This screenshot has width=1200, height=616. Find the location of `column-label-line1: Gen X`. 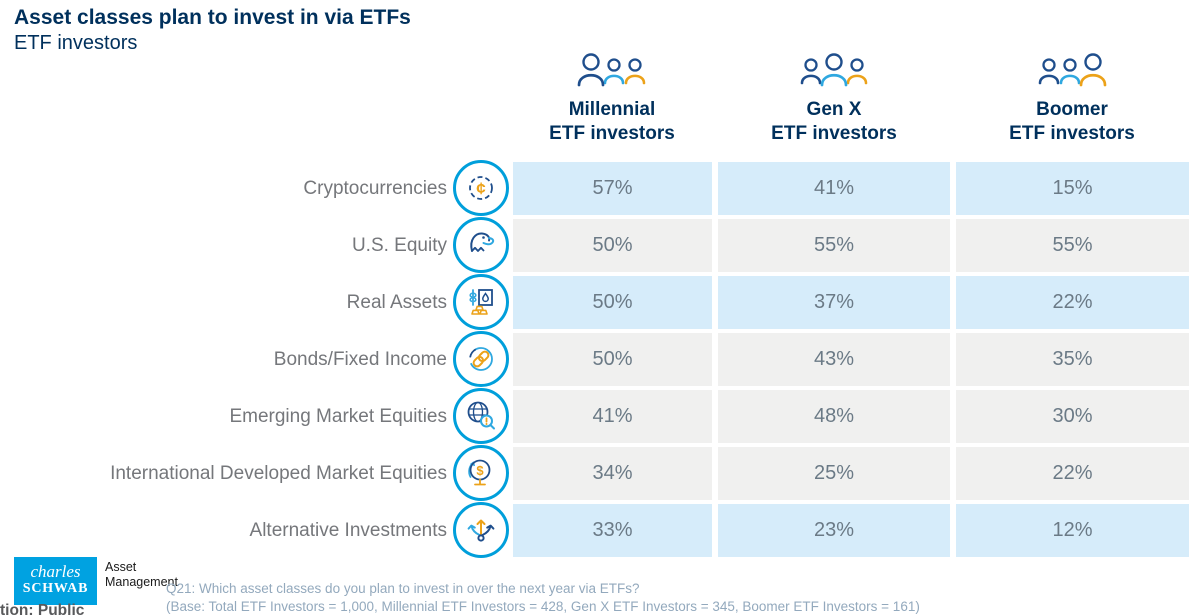

column-label-line1: Gen X is located at coordinates (834, 109).